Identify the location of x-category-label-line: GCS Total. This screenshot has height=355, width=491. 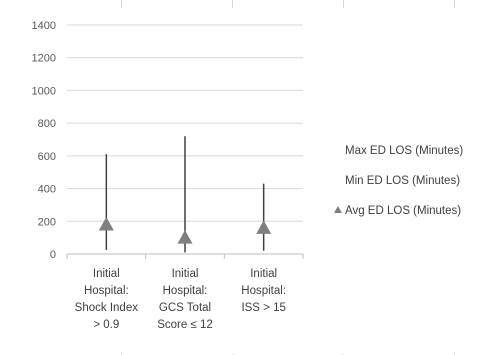
(185, 308).